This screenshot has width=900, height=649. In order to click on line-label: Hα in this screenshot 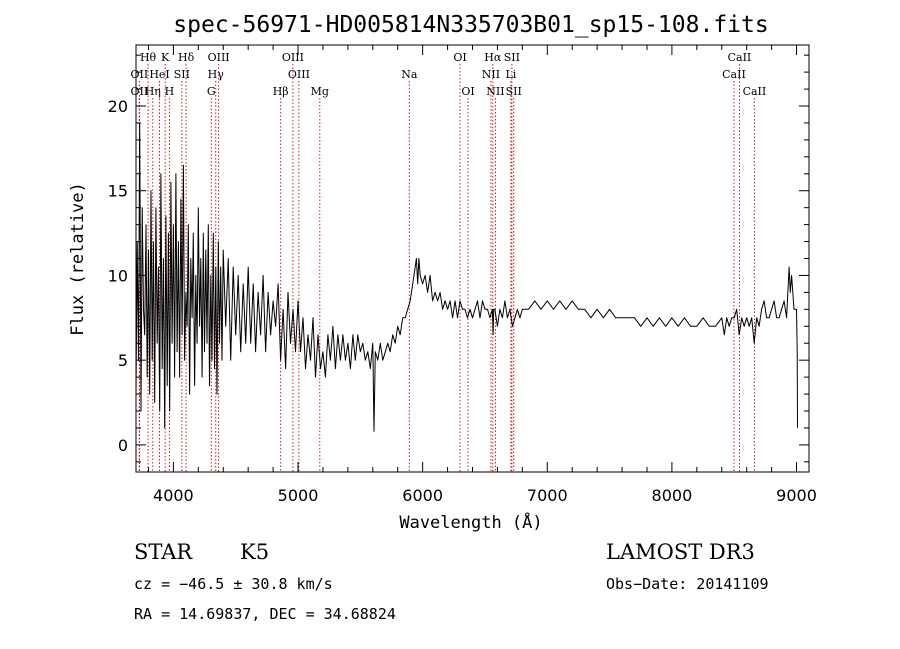, I will do `click(493, 57)`.